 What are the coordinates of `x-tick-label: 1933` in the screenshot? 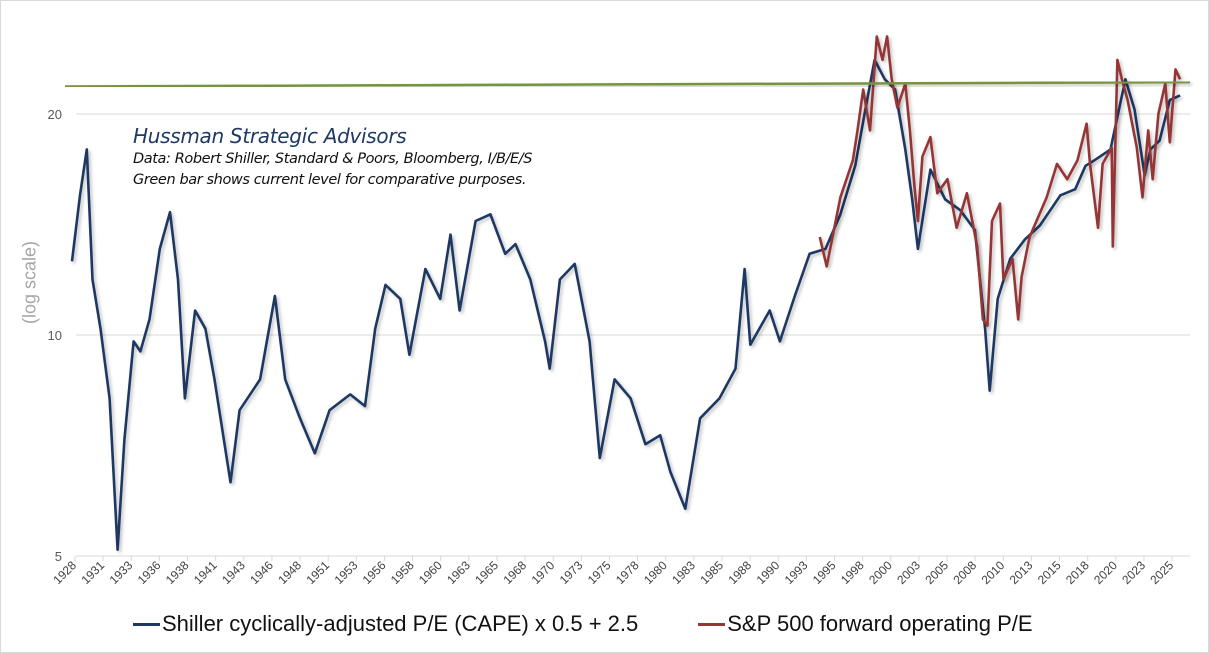 It's located at (121, 572).